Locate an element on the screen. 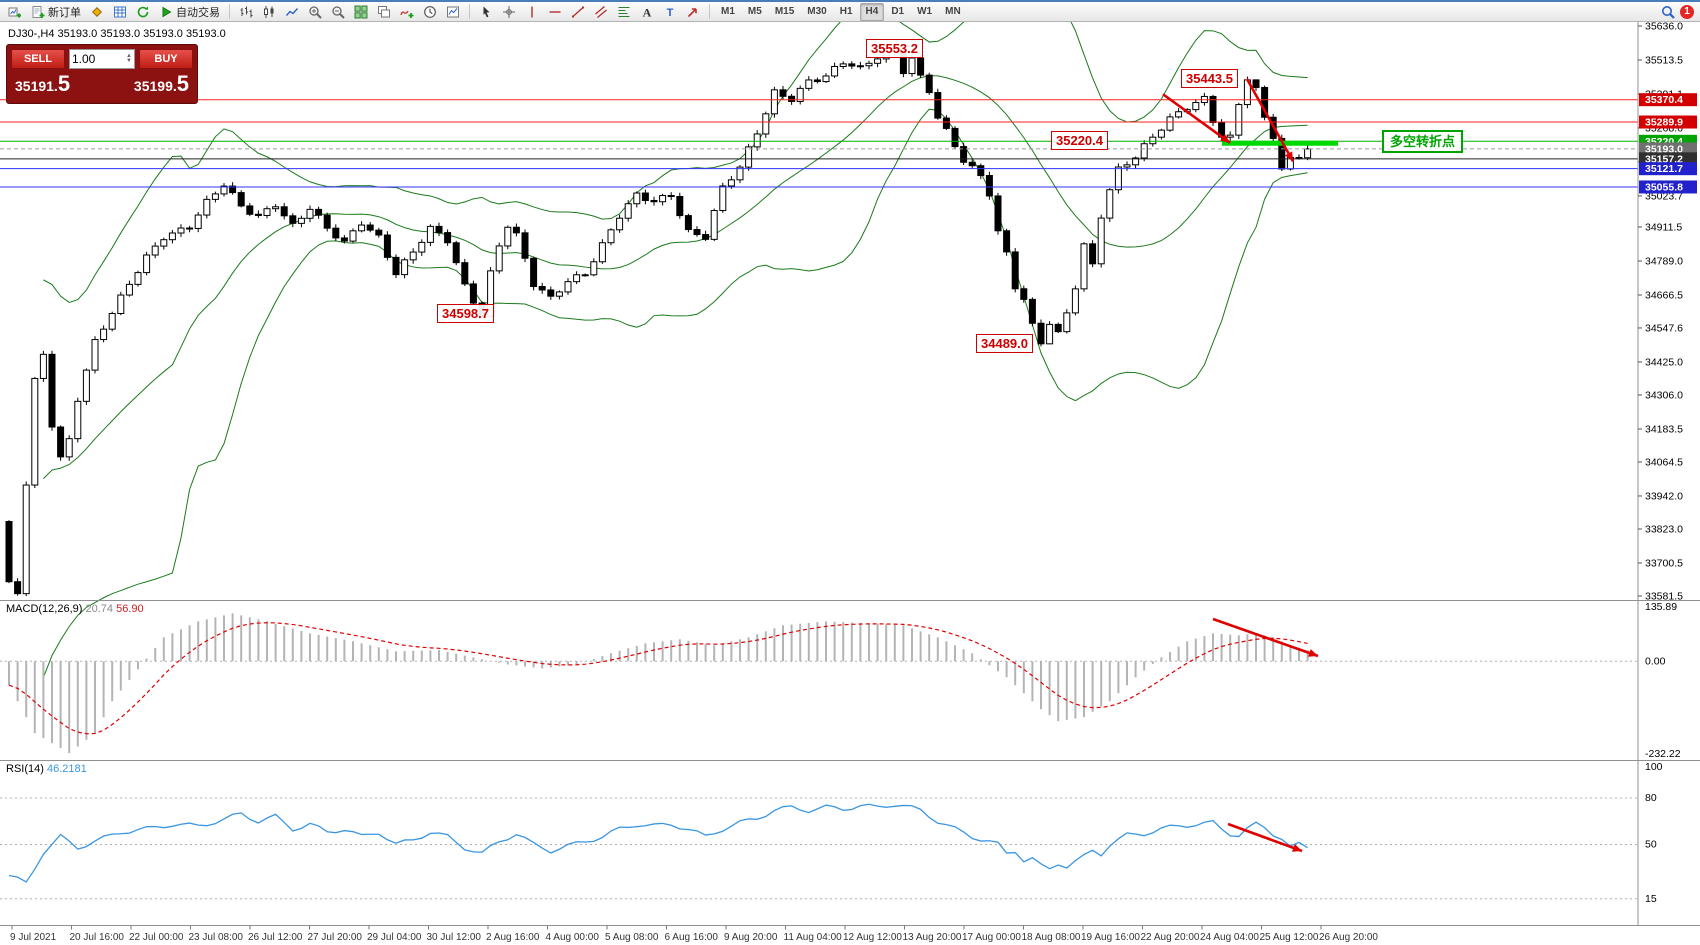  price-callout-35443.5: 35443.5 is located at coordinates (1209, 79).